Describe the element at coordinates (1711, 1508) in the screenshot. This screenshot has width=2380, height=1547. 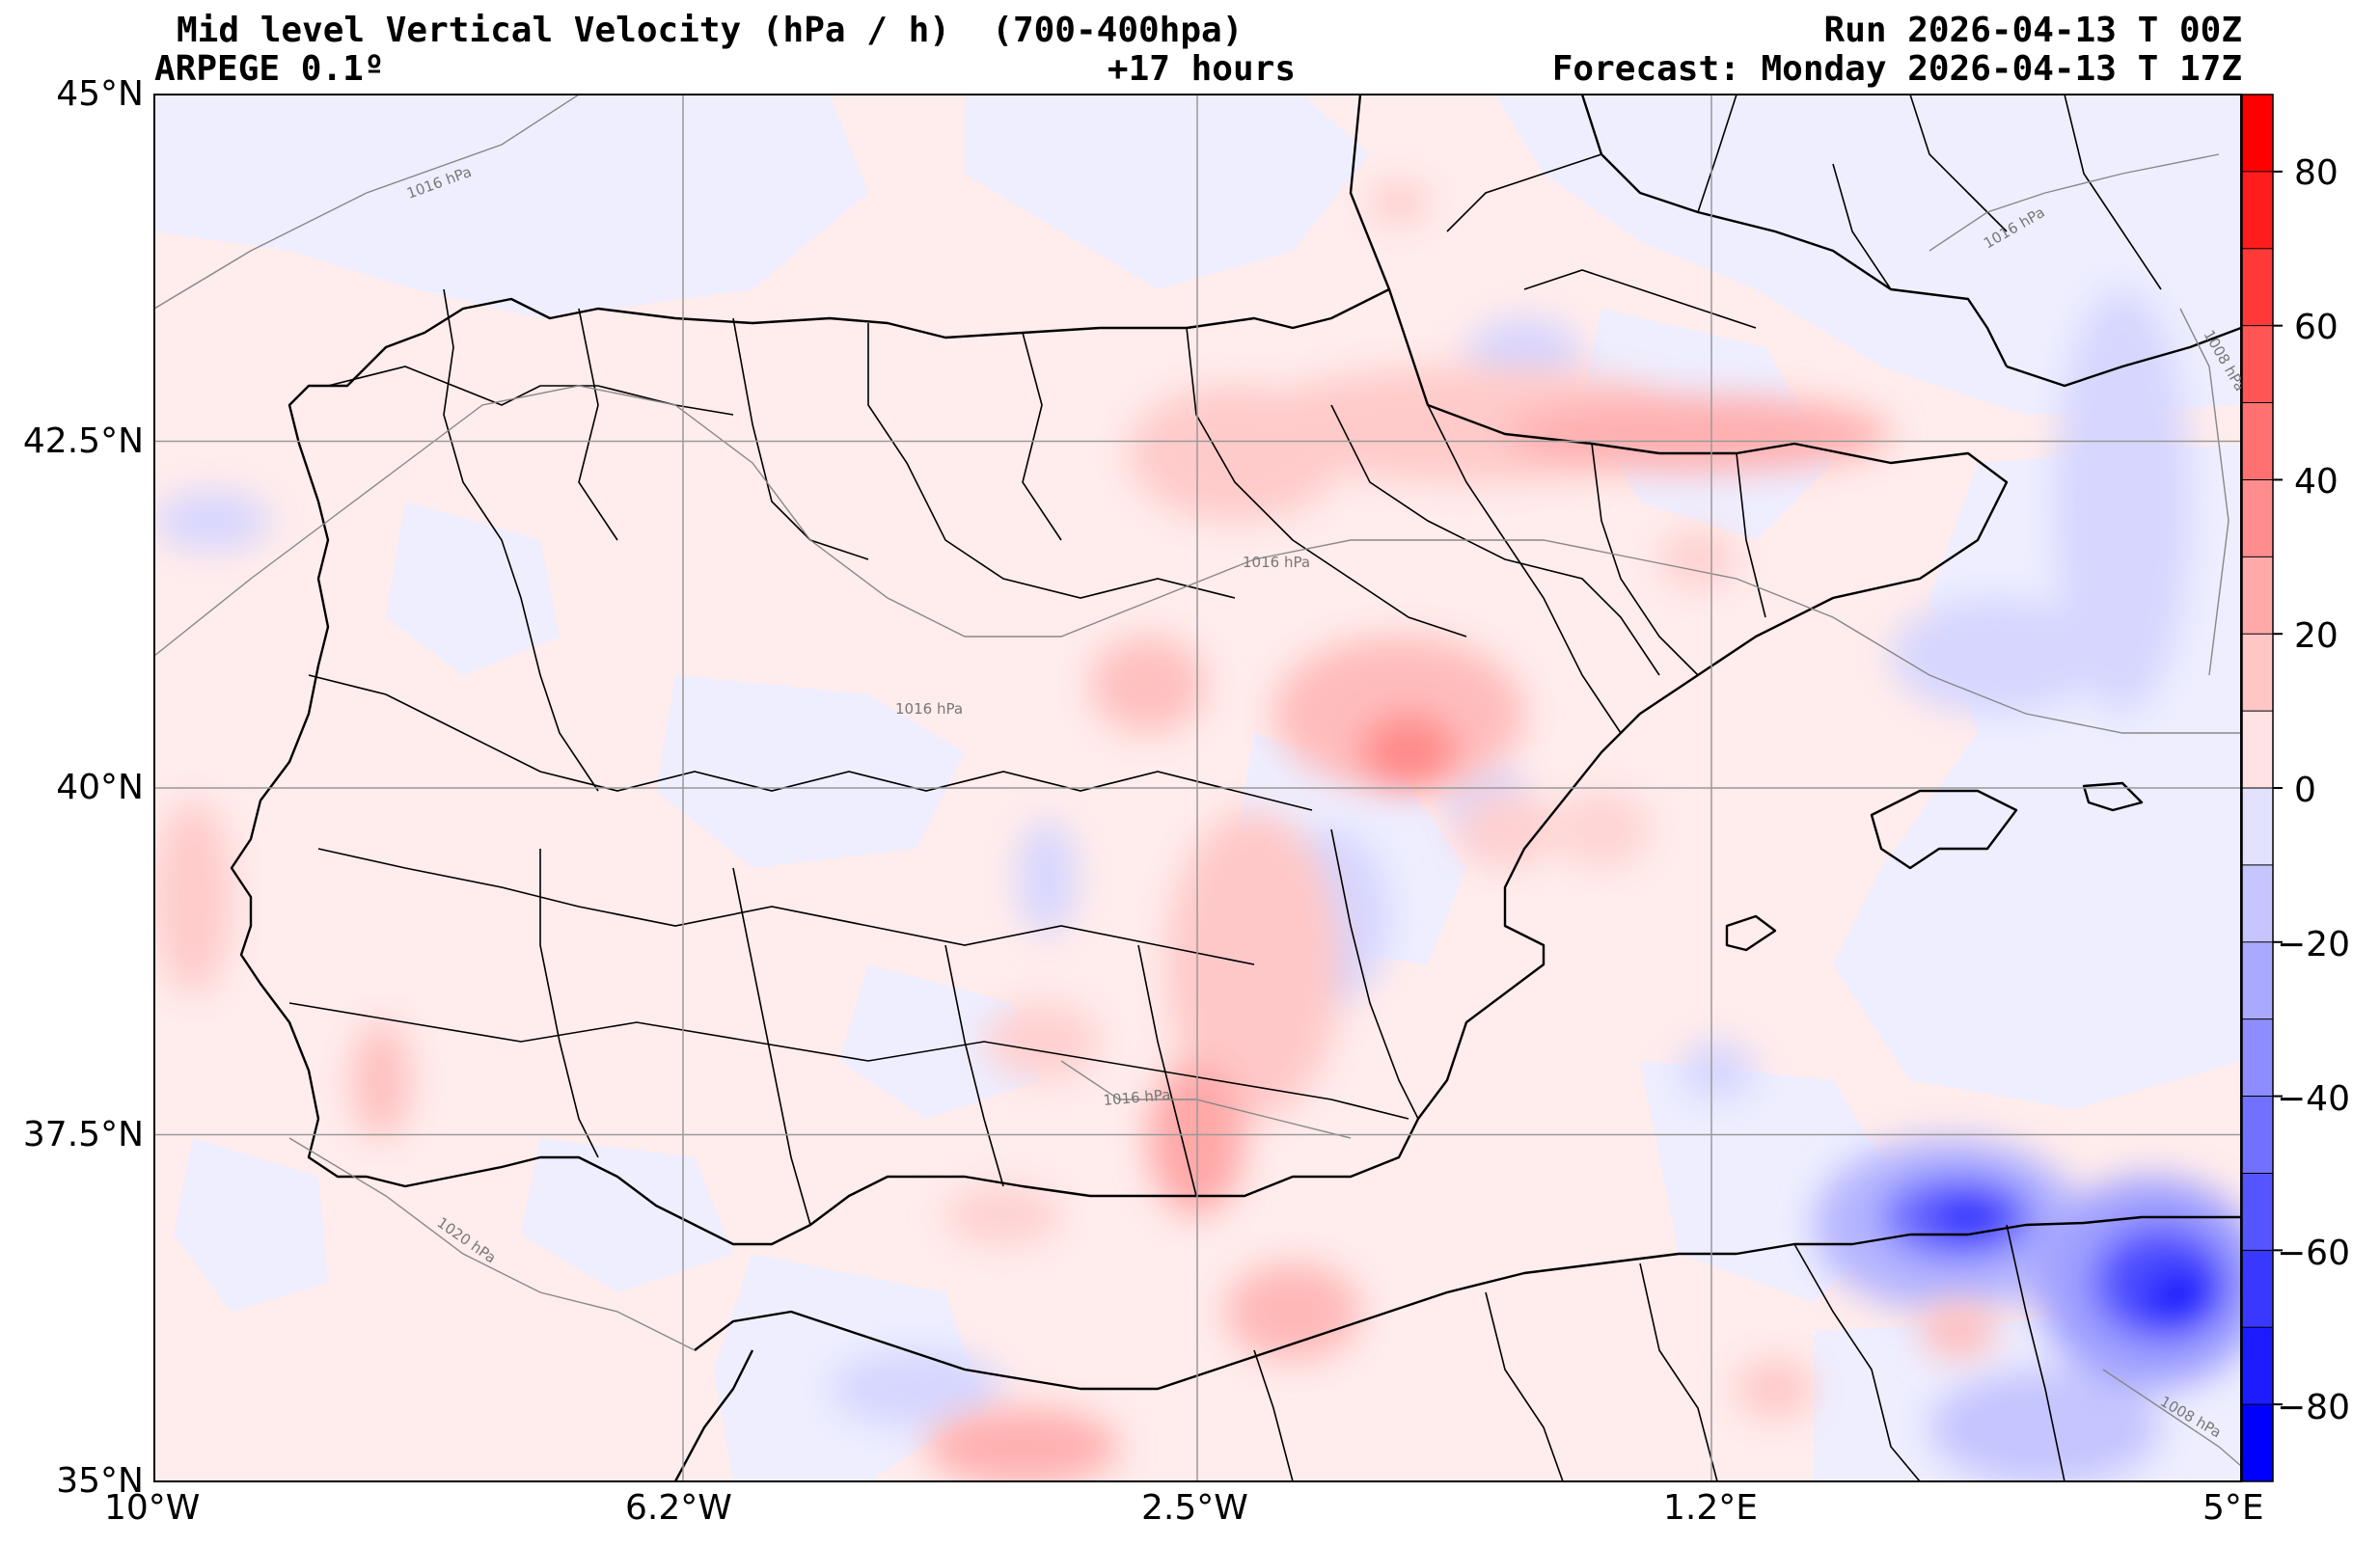
I see `lon-label-1-2e: 1.2°E` at that location.